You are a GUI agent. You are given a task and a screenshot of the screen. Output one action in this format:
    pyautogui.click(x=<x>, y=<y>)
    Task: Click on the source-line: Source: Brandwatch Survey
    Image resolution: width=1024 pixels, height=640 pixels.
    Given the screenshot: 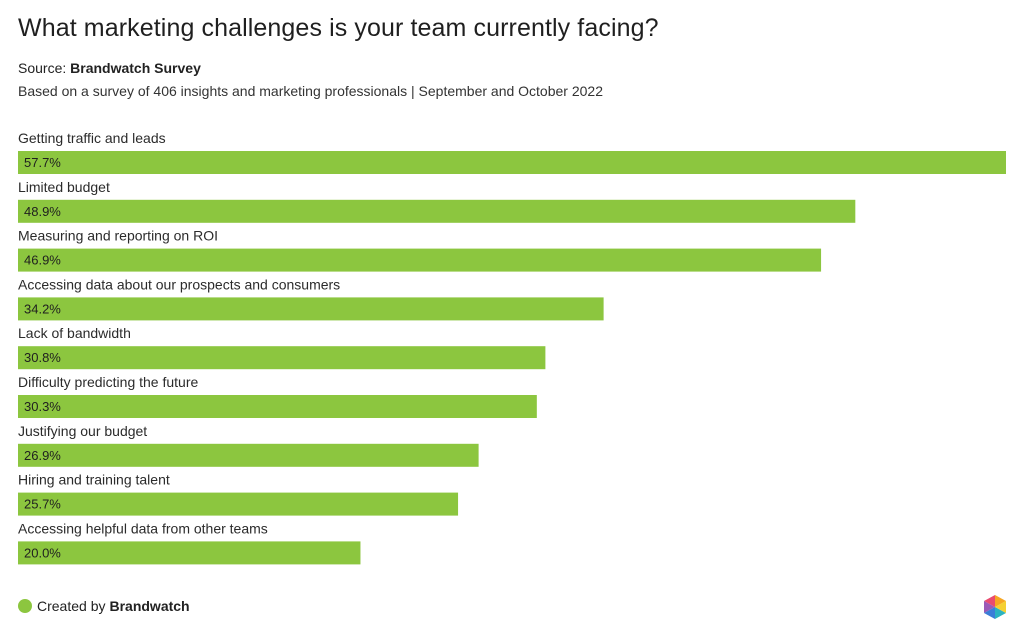 What is the action you would take?
    pyautogui.click(x=109, y=68)
    